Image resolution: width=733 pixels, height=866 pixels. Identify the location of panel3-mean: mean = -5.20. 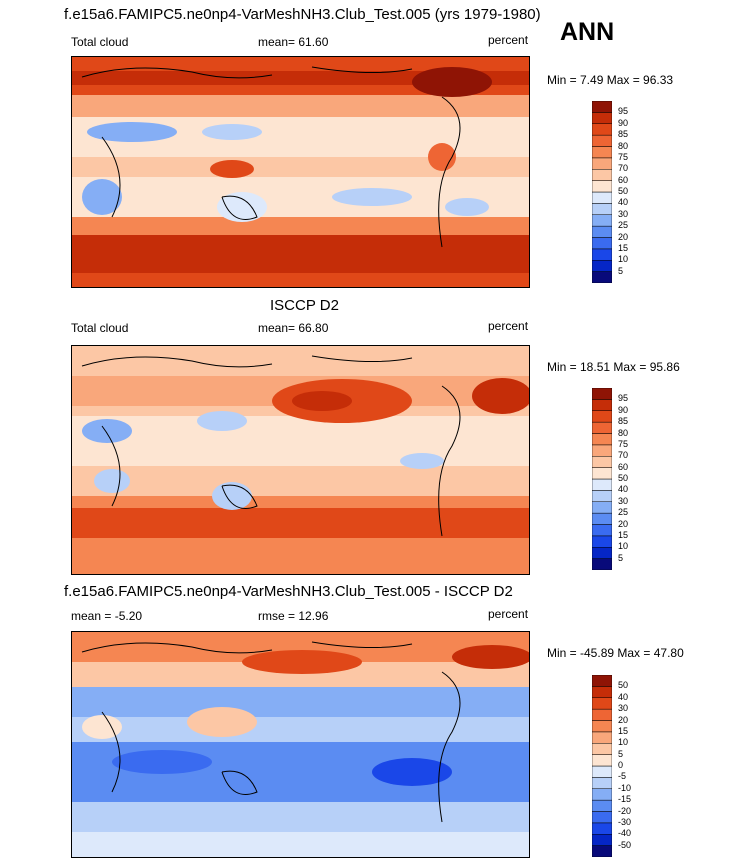
(107, 616).